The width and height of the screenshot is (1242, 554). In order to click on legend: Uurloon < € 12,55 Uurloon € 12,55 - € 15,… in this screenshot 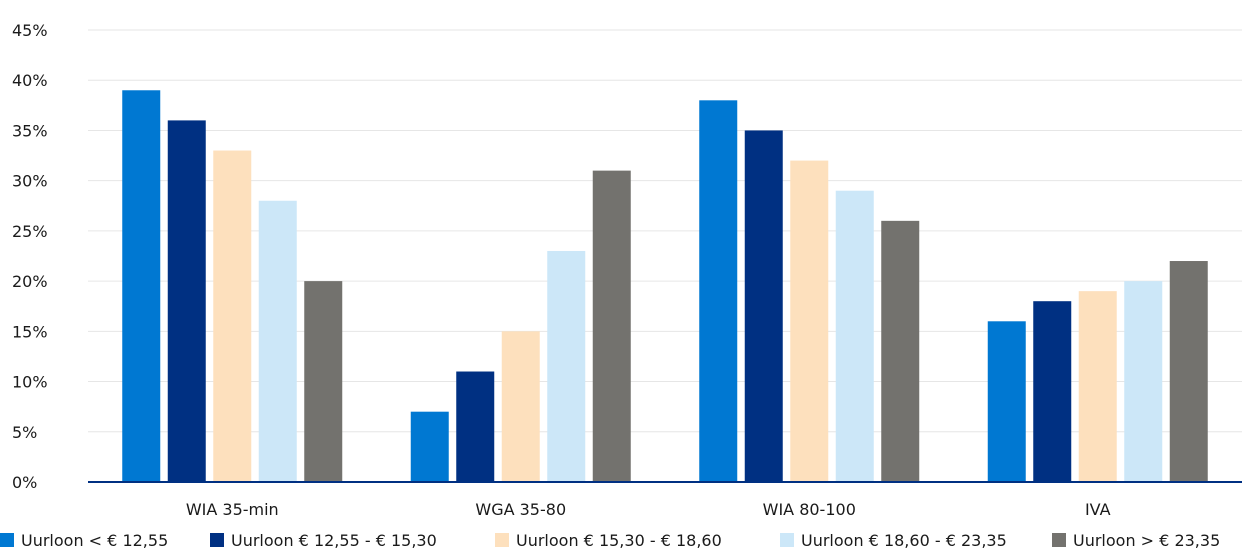, I will do `click(610, 540)`.